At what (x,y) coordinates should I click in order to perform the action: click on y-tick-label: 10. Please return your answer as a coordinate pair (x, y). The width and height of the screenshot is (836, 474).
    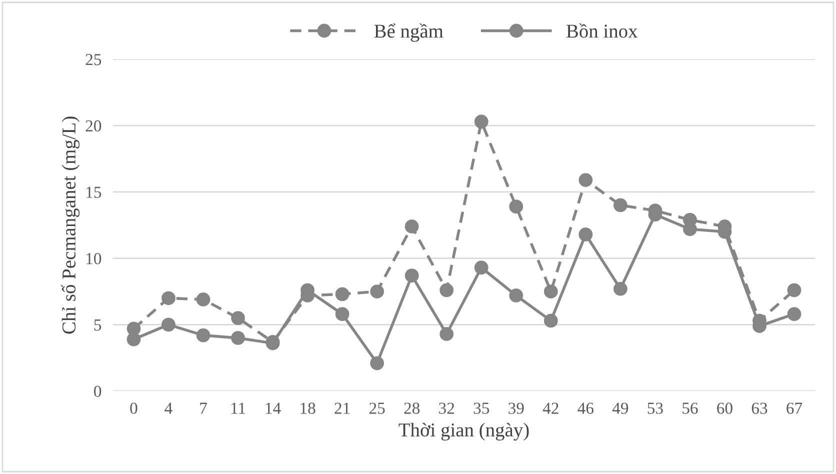
    Looking at the image, I should click on (94, 258).